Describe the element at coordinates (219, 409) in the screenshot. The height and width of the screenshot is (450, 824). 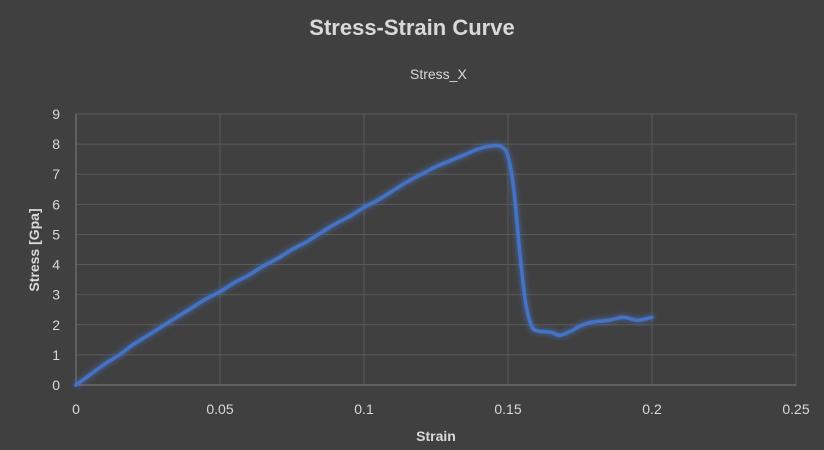
I see `x-tick-label: 0.05` at that location.